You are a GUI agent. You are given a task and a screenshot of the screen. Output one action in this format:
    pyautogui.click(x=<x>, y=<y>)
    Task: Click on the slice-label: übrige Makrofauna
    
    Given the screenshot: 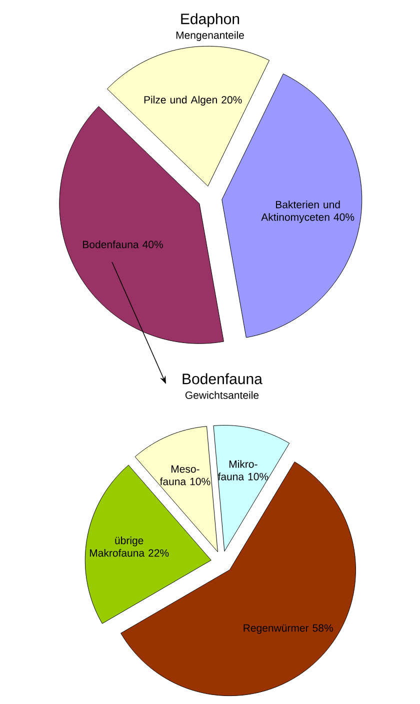 What is the action you would take?
    pyautogui.click(x=117, y=546)
    